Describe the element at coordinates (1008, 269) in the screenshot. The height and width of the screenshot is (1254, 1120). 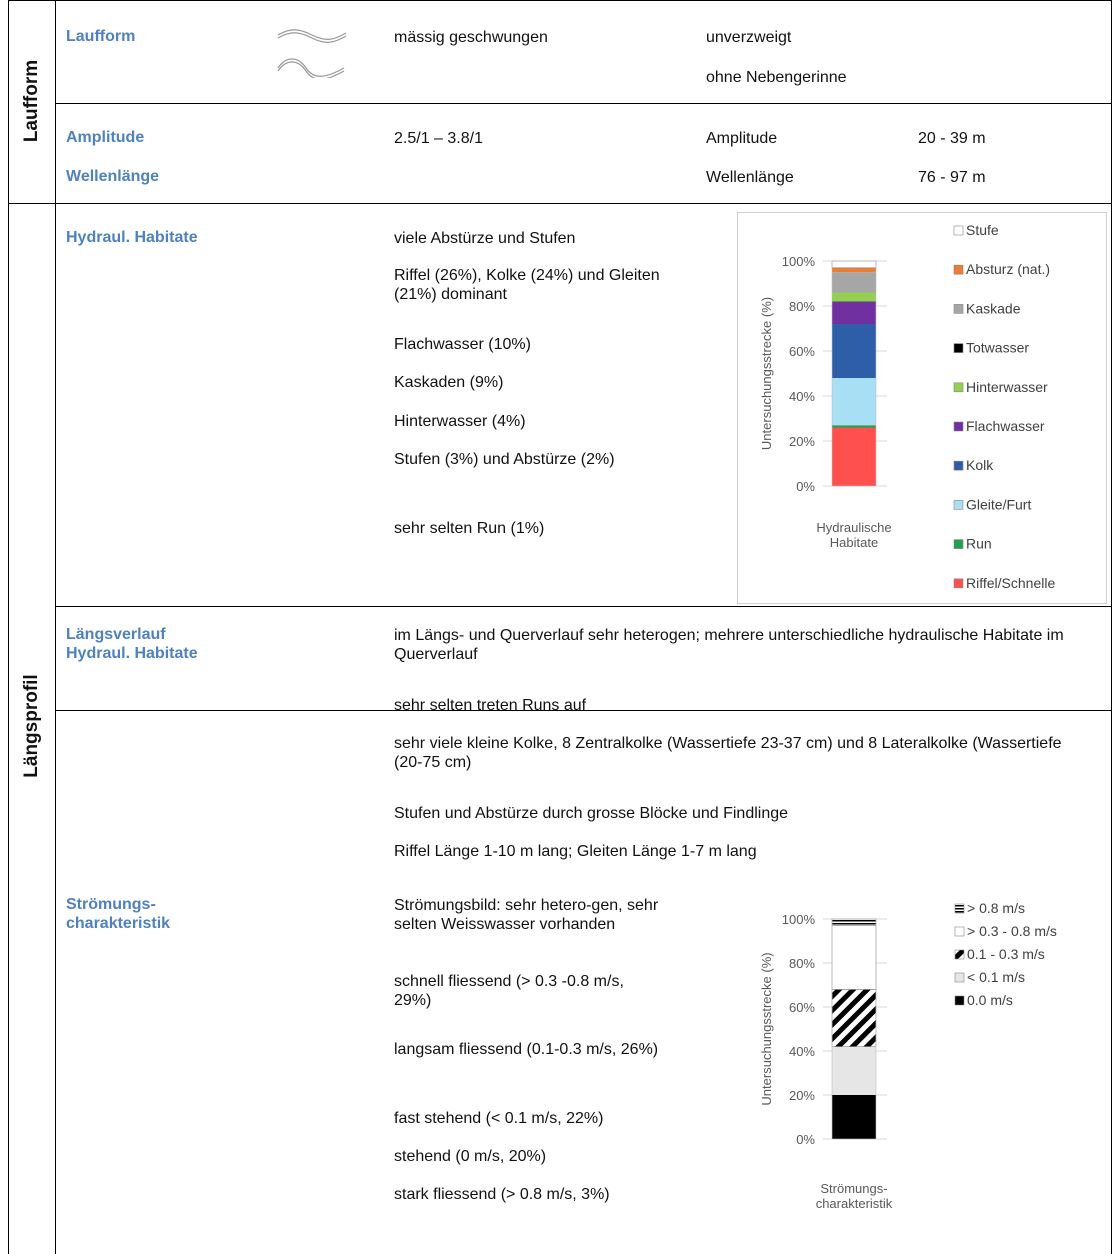
I see `legend-label: Absturz (nat.)` at that location.